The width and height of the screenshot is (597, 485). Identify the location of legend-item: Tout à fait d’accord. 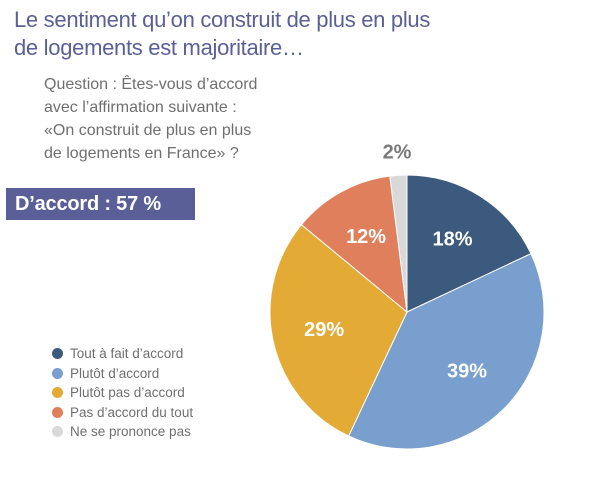
(122, 354).